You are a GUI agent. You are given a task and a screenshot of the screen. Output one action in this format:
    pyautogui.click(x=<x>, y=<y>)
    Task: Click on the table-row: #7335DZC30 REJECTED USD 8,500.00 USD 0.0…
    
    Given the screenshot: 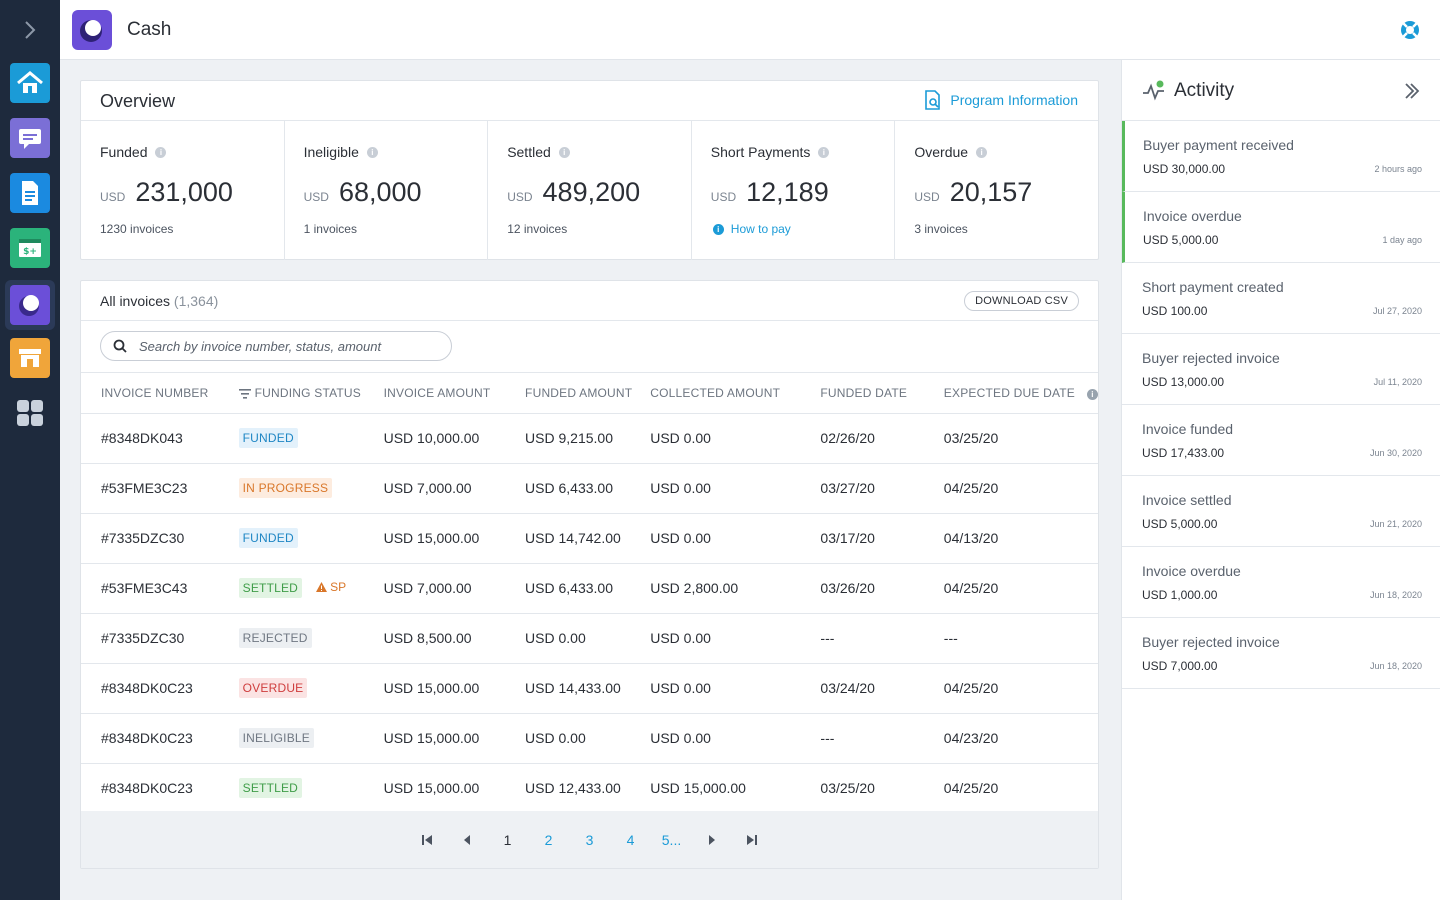 What is the action you would take?
    pyautogui.click(x=589, y=638)
    